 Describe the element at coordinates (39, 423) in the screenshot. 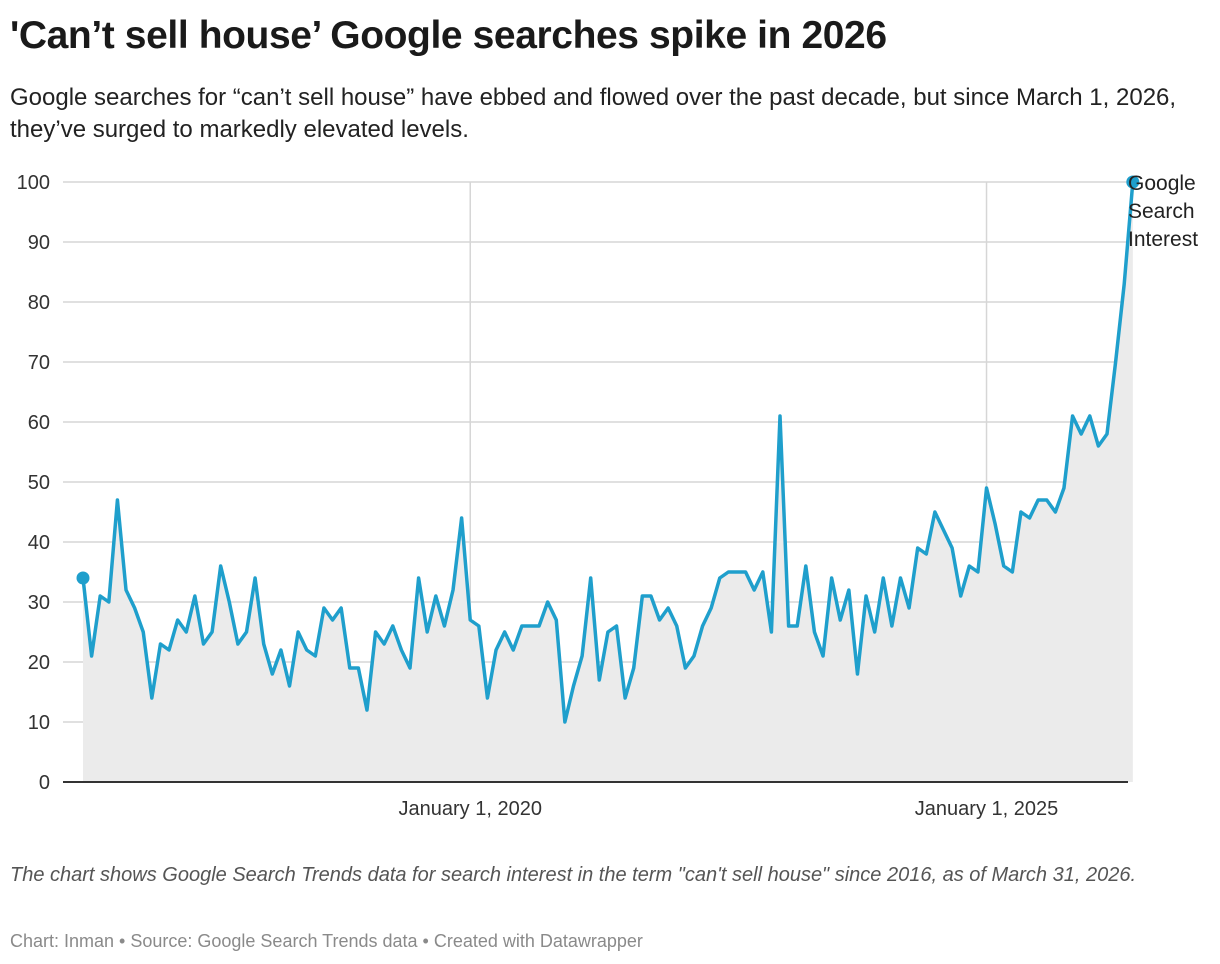

I see `y-tick-label-60: 60` at that location.